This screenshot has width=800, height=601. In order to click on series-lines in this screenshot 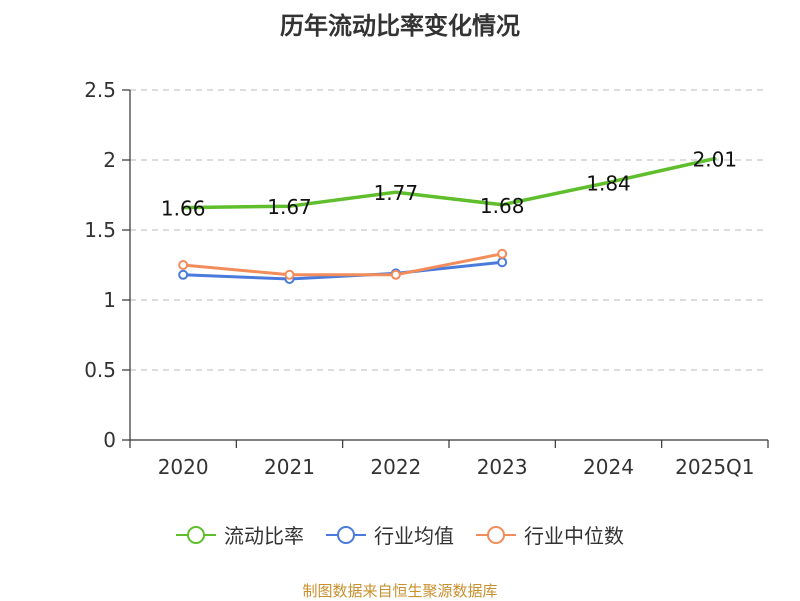, I will do `click(447, 220)`.